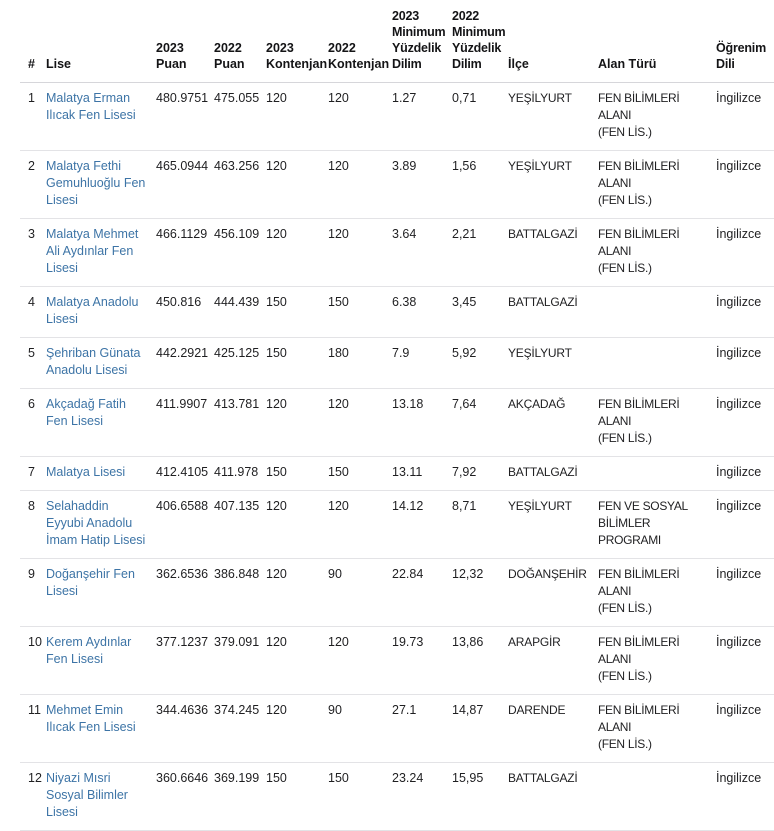  Describe the element at coordinates (422, 592) in the screenshot. I see `cell-dilim_2023: 22.84` at that location.